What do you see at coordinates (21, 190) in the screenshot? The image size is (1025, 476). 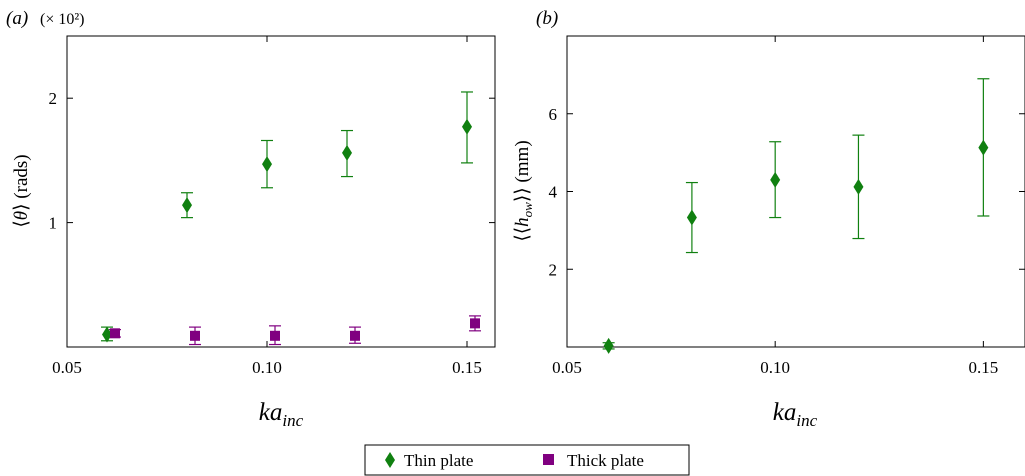 I see `panel-a-y-axis-label: ⟨θ⟩ (rads)` at bounding box center [21, 190].